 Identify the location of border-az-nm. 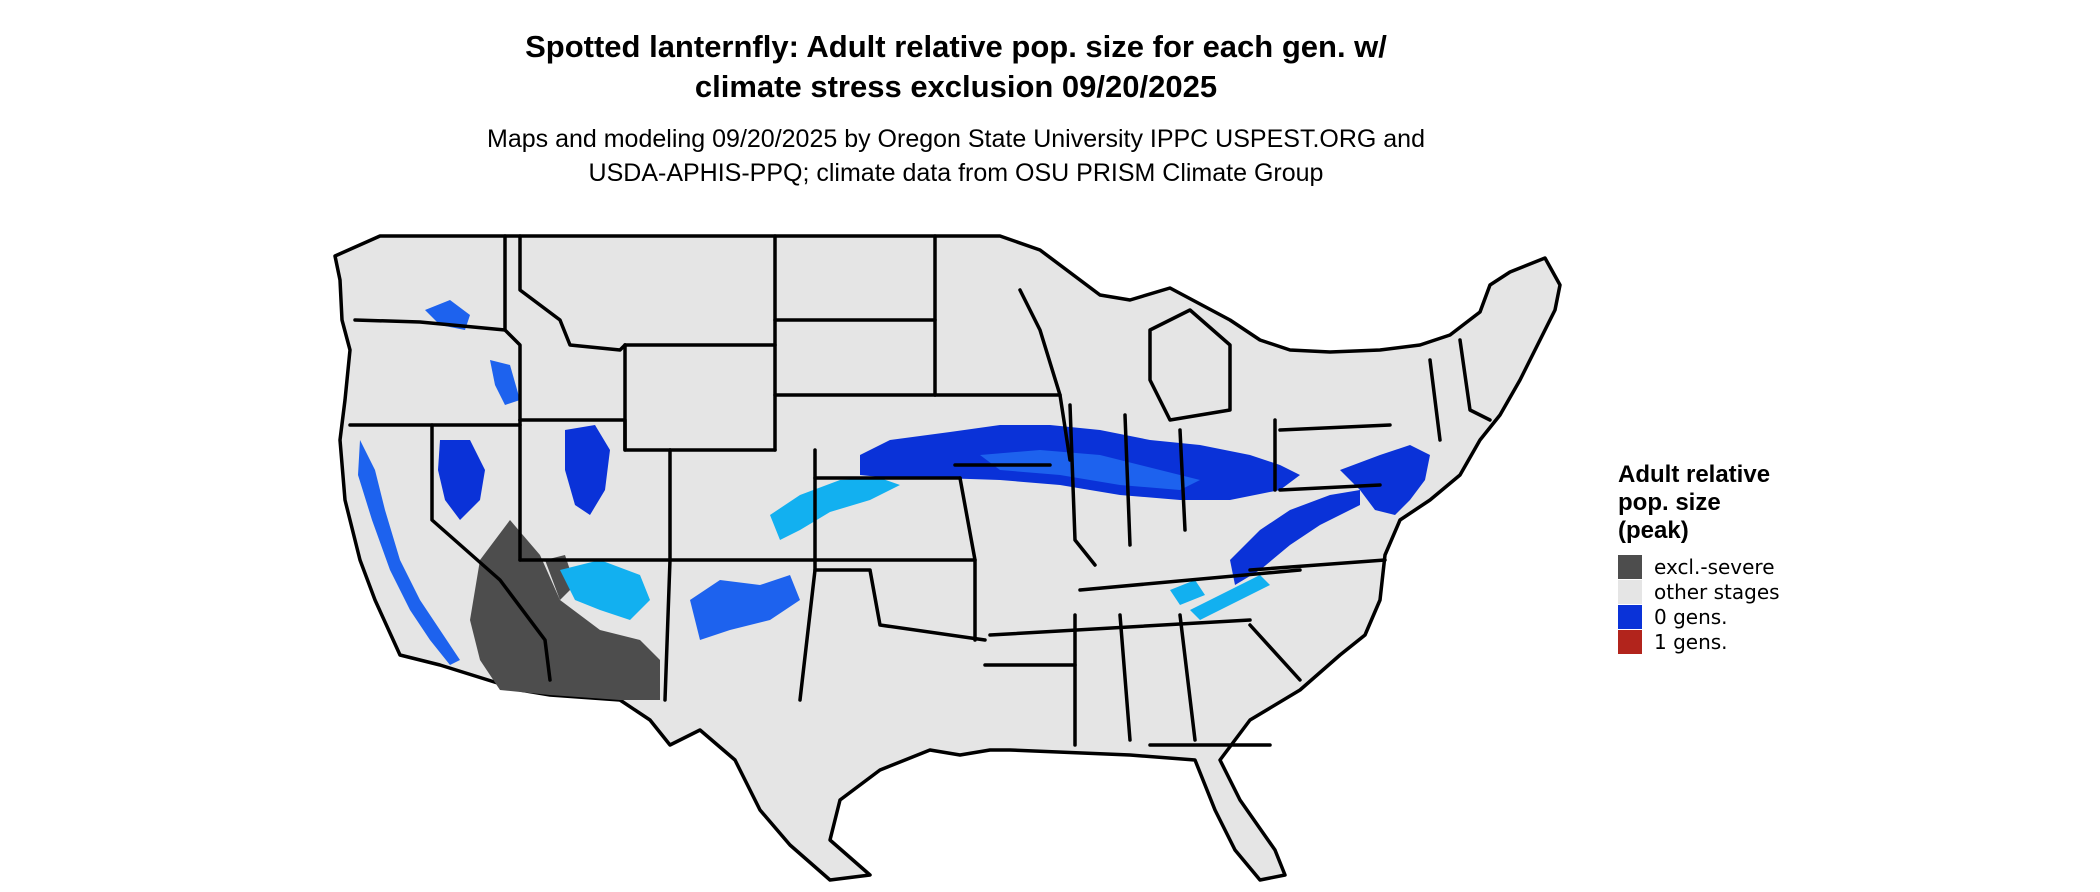
(667, 630).